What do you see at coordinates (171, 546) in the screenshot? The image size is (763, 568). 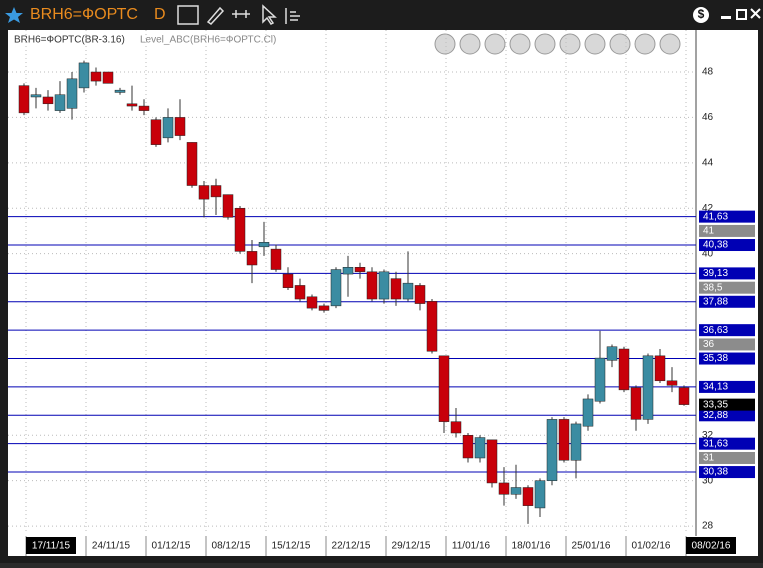 I see `x-tick-label: 01/12/15` at bounding box center [171, 546].